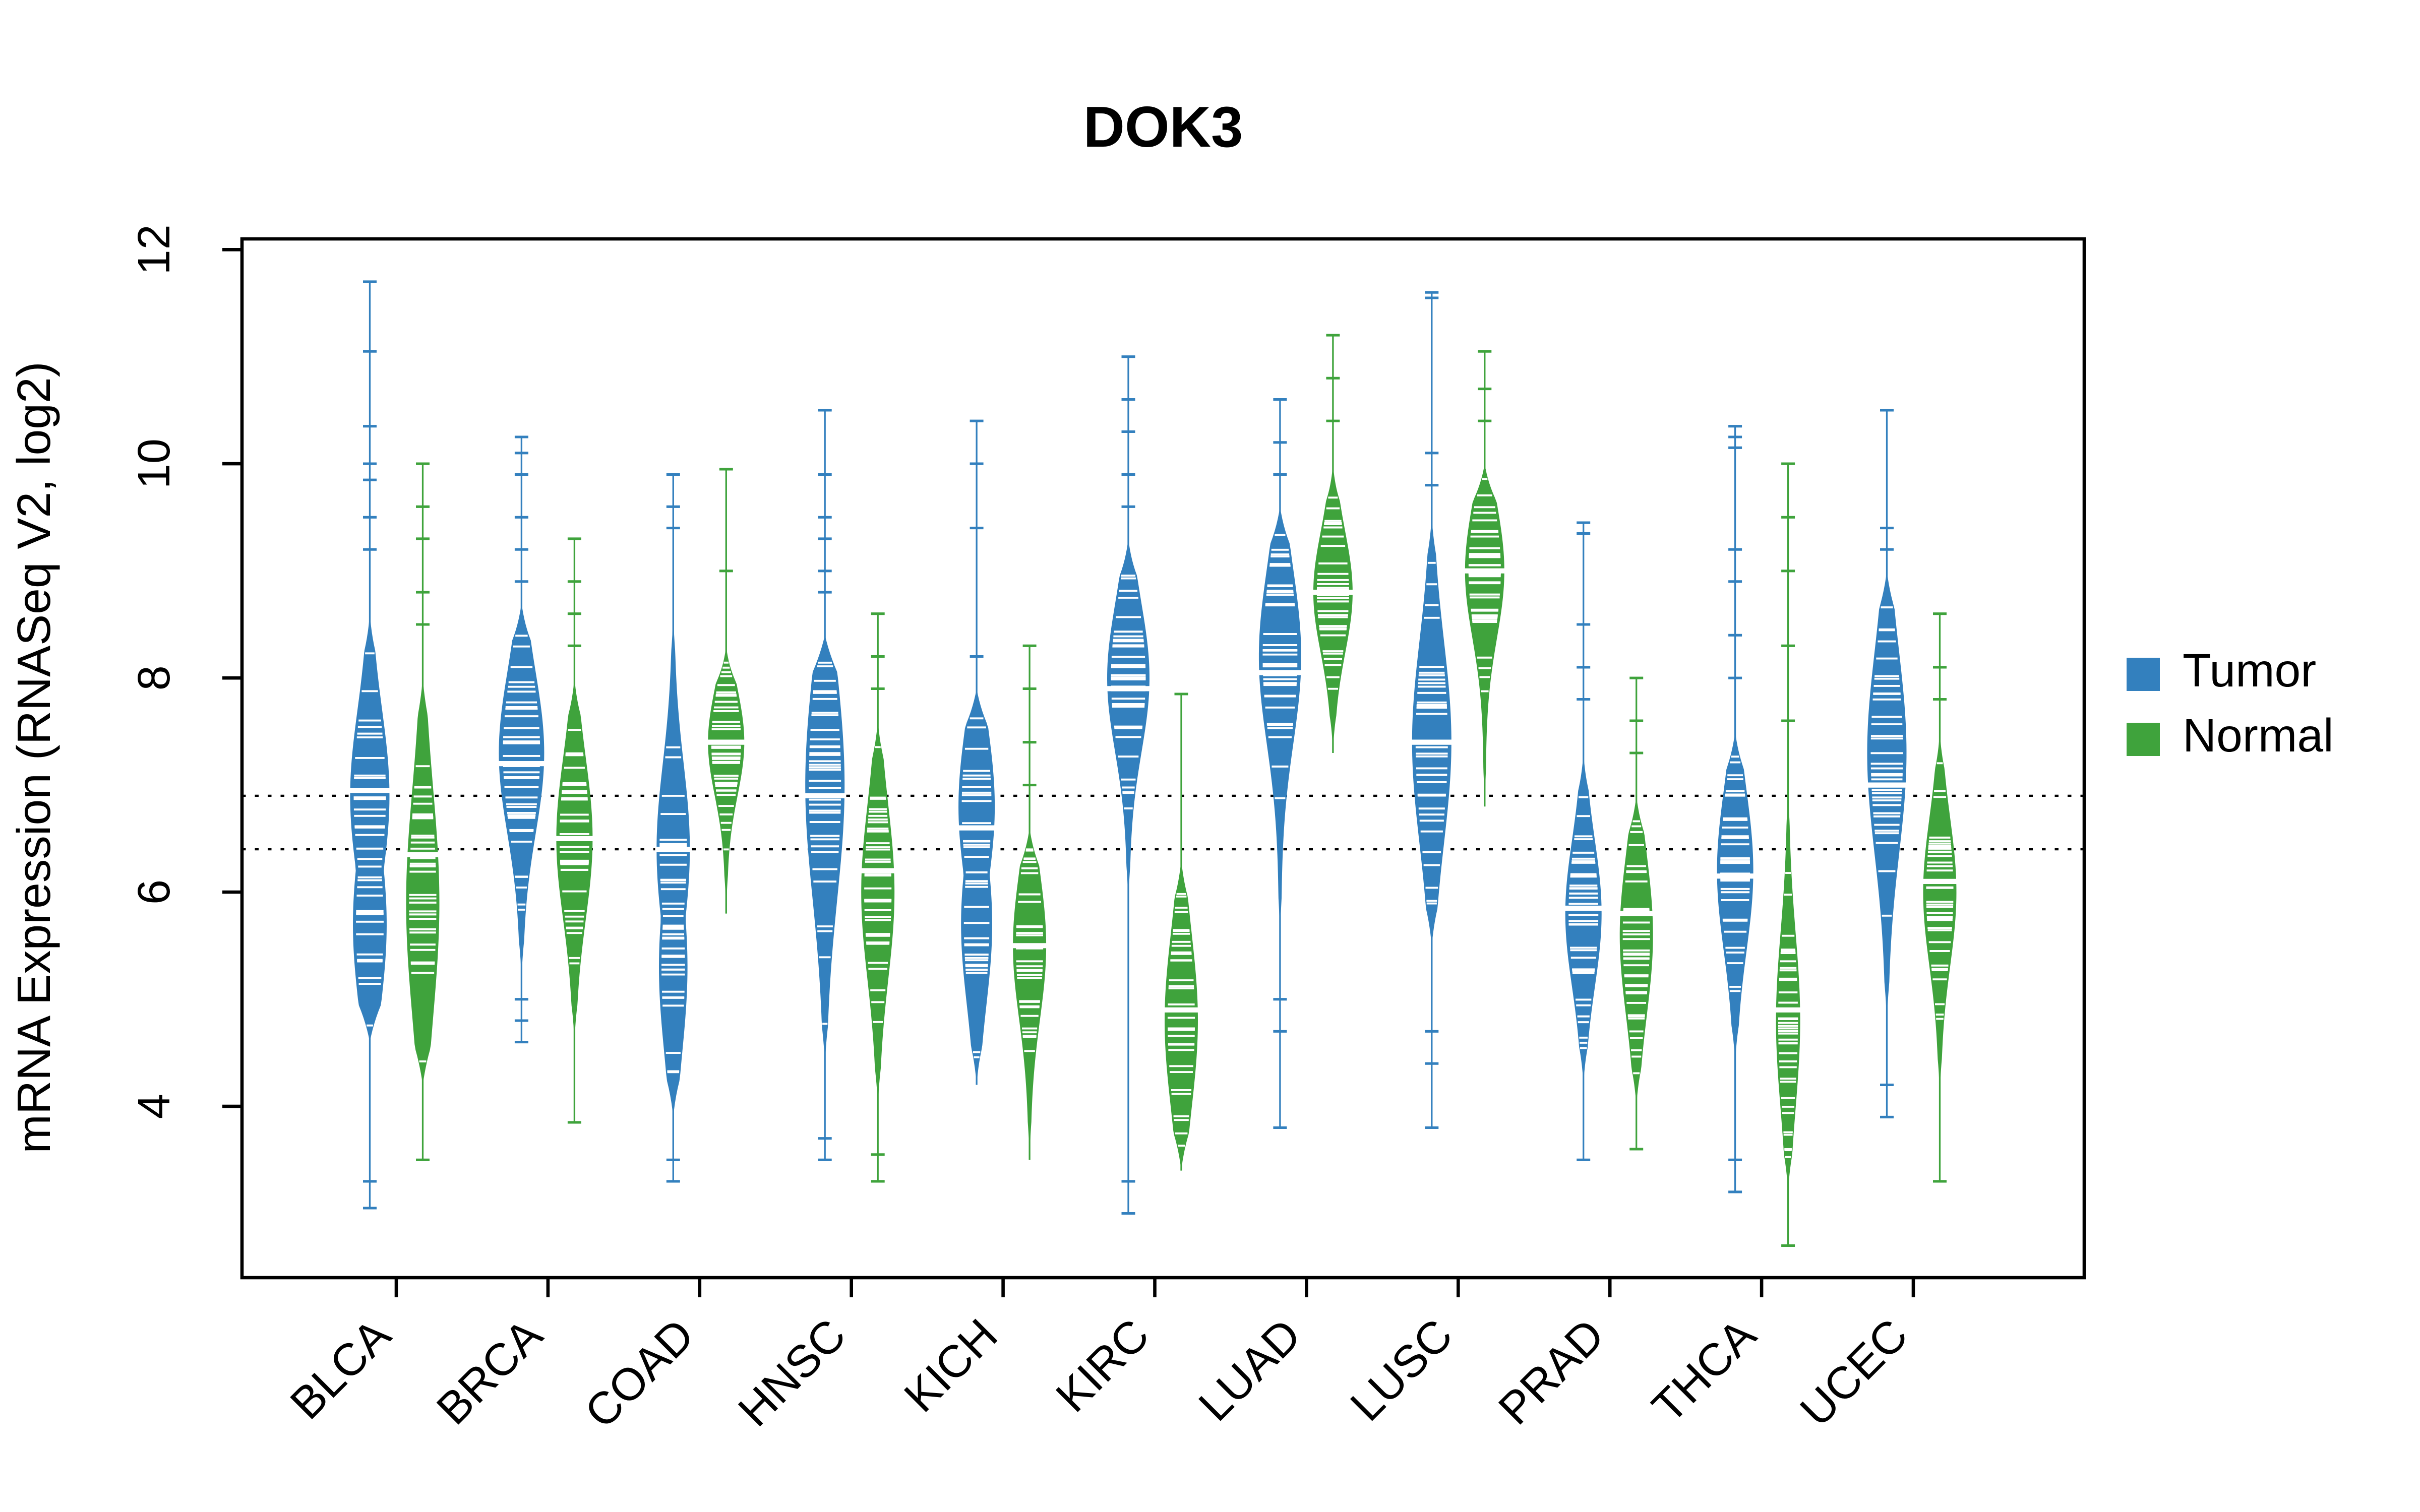 This screenshot has width=2420, height=1512. I want to click on violin-prad-tumor, so click(1583, 841).